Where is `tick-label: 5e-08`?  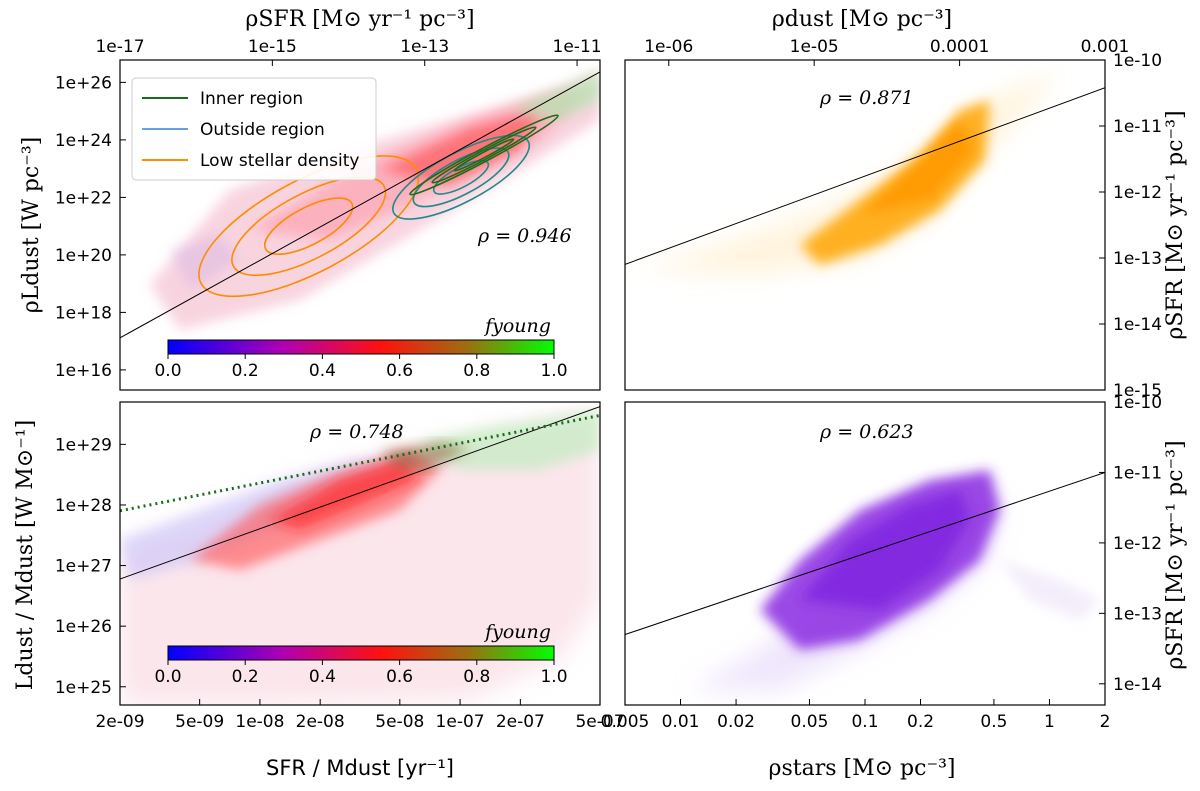 tick-label: 5e-08 is located at coordinates (399, 722).